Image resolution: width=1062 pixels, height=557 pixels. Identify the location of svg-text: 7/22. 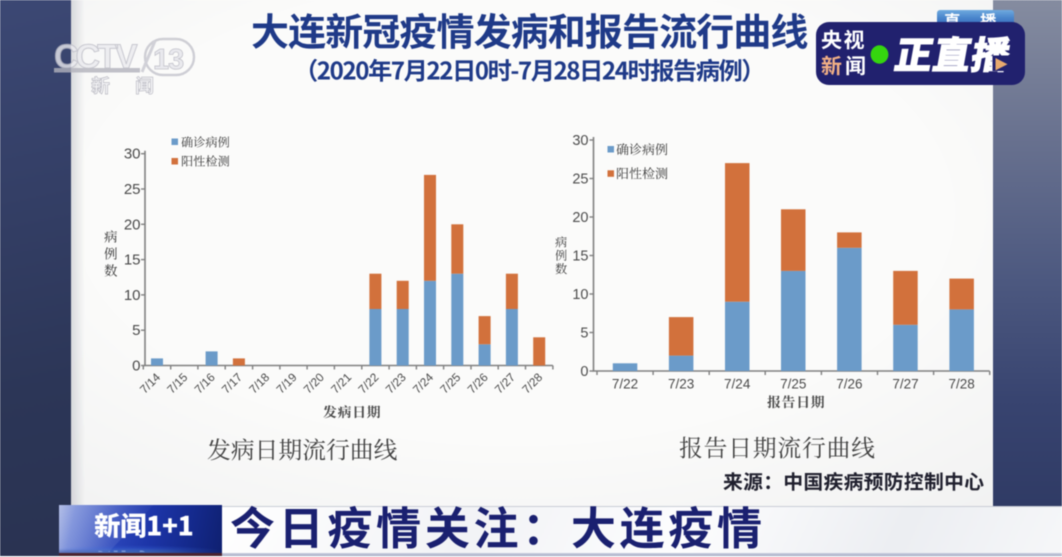
(625, 384).